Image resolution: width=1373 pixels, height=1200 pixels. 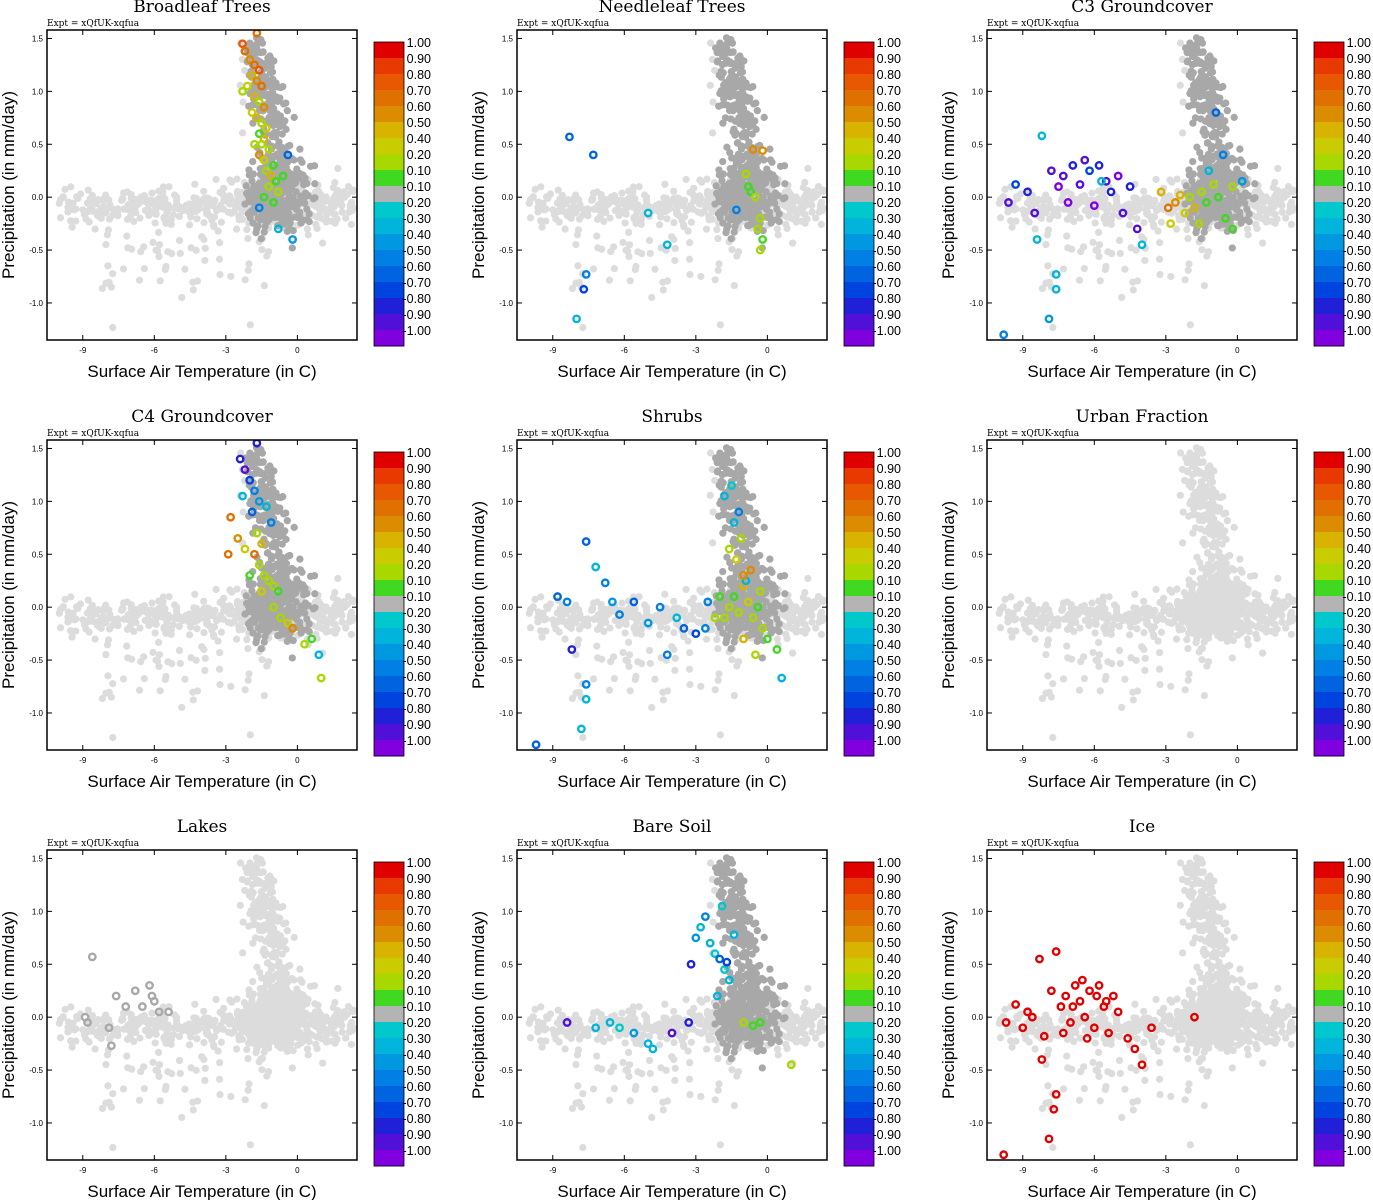 What do you see at coordinates (508, 91) in the screenshot?
I see `y-tick-label: 1.0` at bounding box center [508, 91].